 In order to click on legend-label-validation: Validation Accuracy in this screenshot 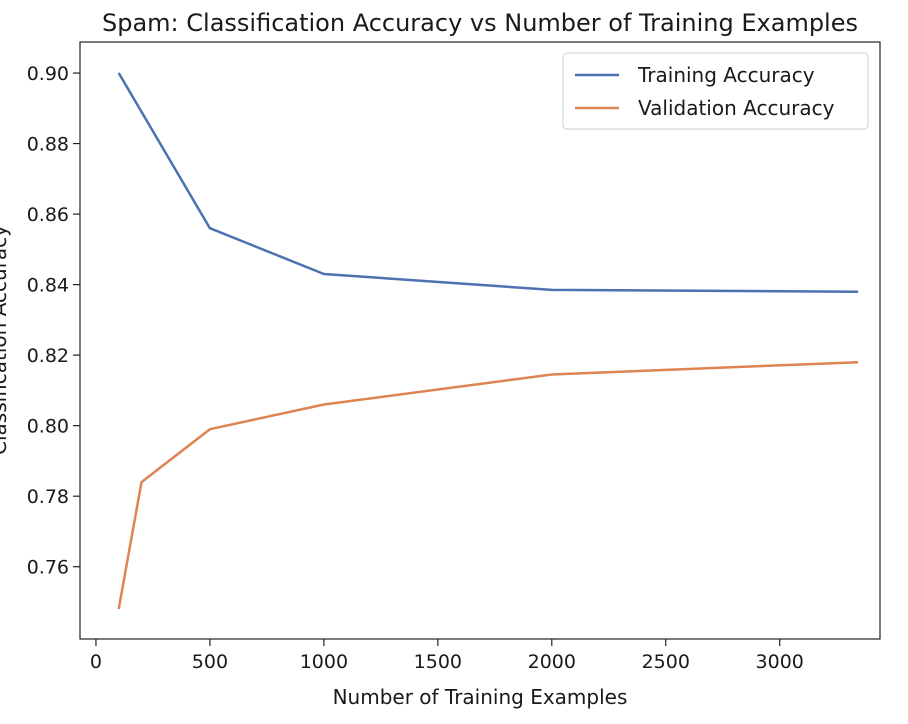, I will do `click(736, 108)`.